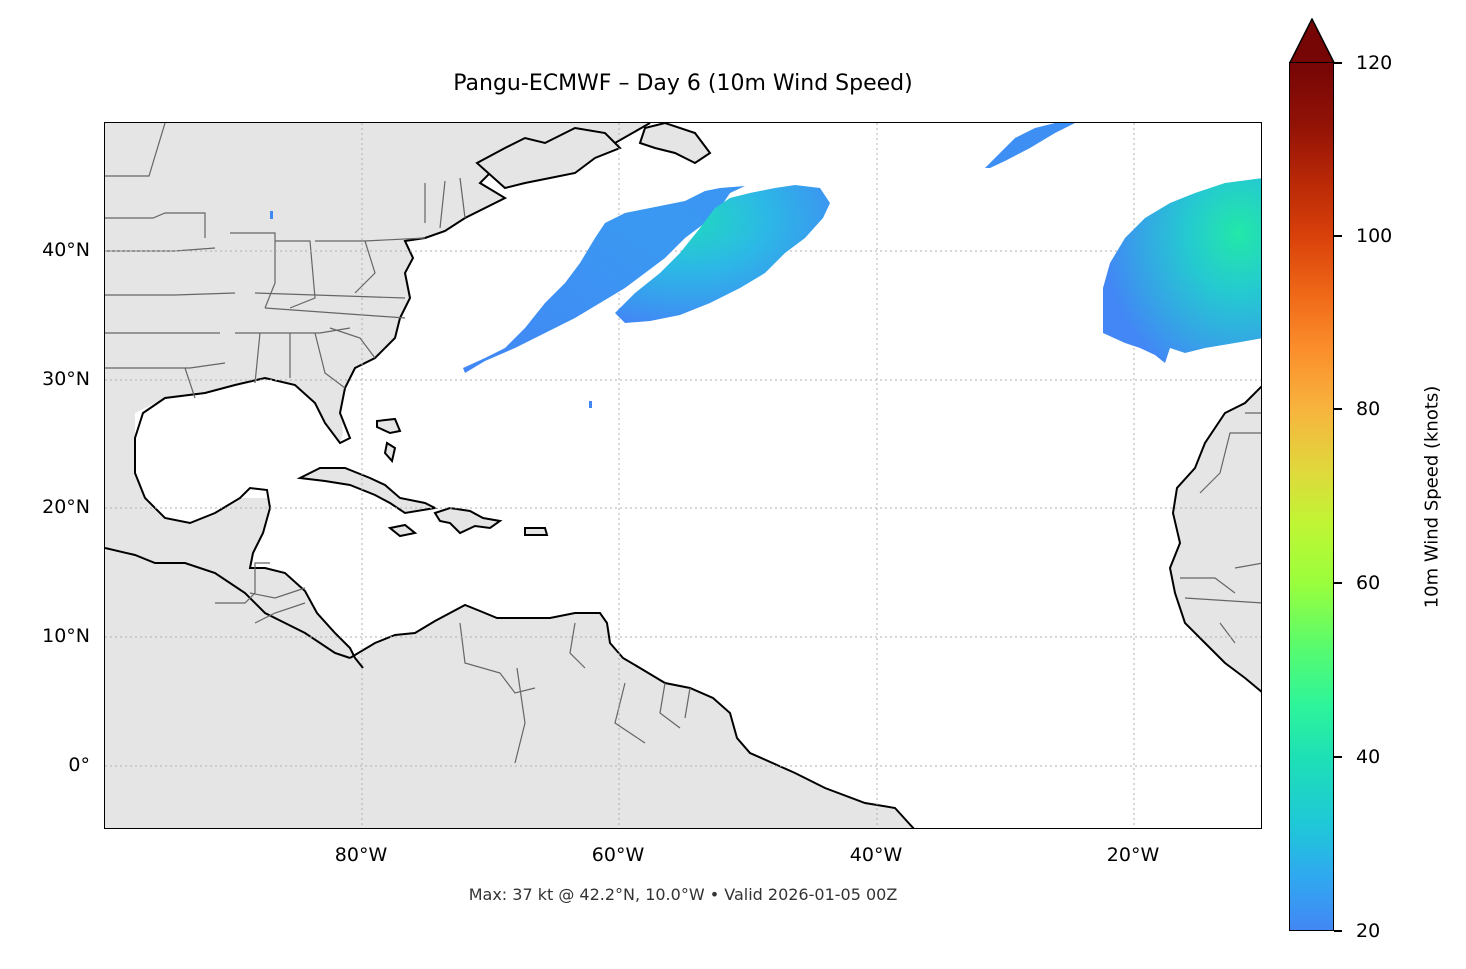 This screenshot has height=969, width=1466. What do you see at coordinates (389, 440) in the screenshot?
I see `island-bahamas` at bounding box center [389, 440].